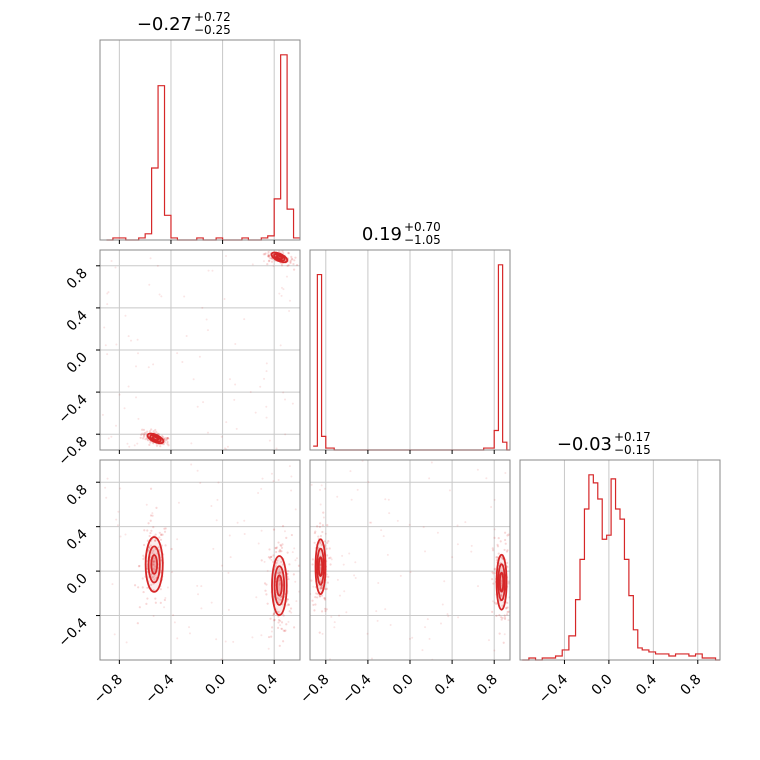 The width and height of the screenshot is (760, 760). What do you see at coordinates (267, 684) in the screenshot?
I see `x-tick-label: 0.4` at bounding box center [267, 684].